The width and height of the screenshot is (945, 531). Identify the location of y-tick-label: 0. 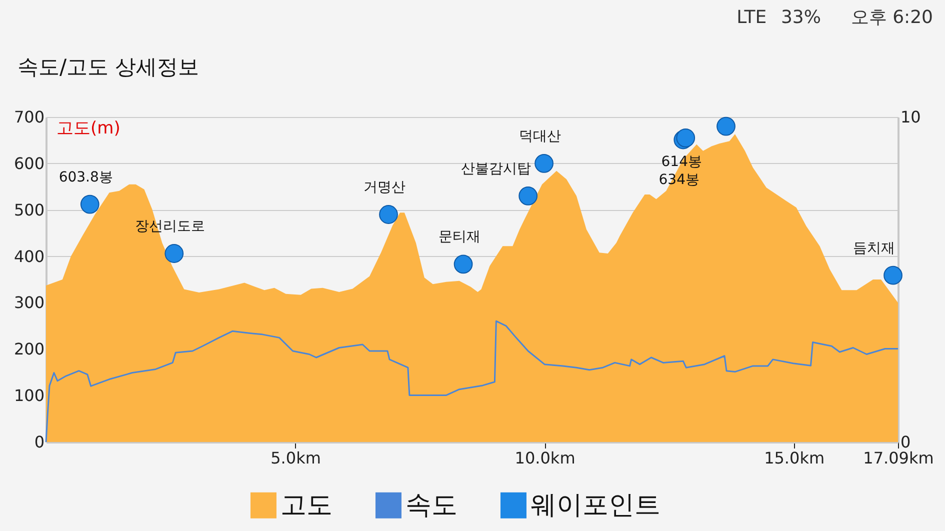
(39, 442).